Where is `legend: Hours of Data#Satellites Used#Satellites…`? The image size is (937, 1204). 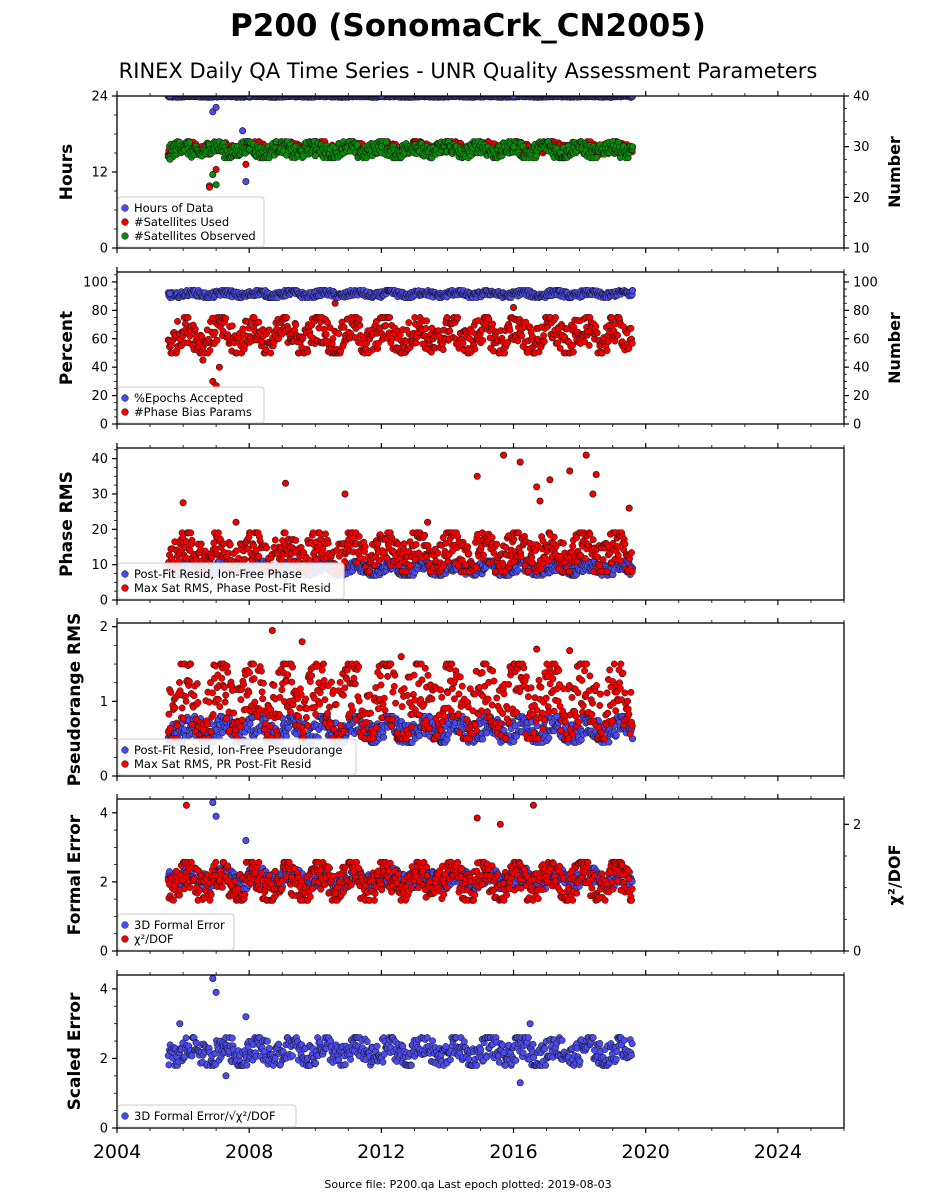
legend: Hours of Data#Satellites Used#Satellites… is located at coordinates (191, 222).